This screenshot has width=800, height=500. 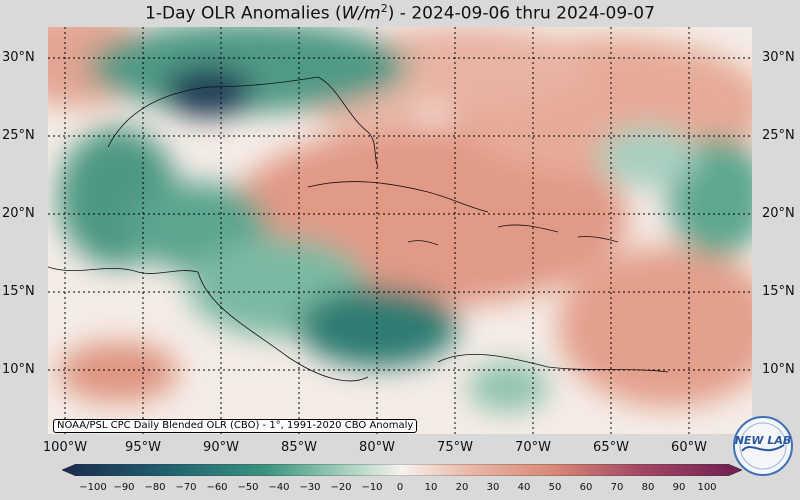 What do you see at coordinates (555, 487) in the screenshot?
I see `colorbar-tick: 50` at bounding box center [555, 487].